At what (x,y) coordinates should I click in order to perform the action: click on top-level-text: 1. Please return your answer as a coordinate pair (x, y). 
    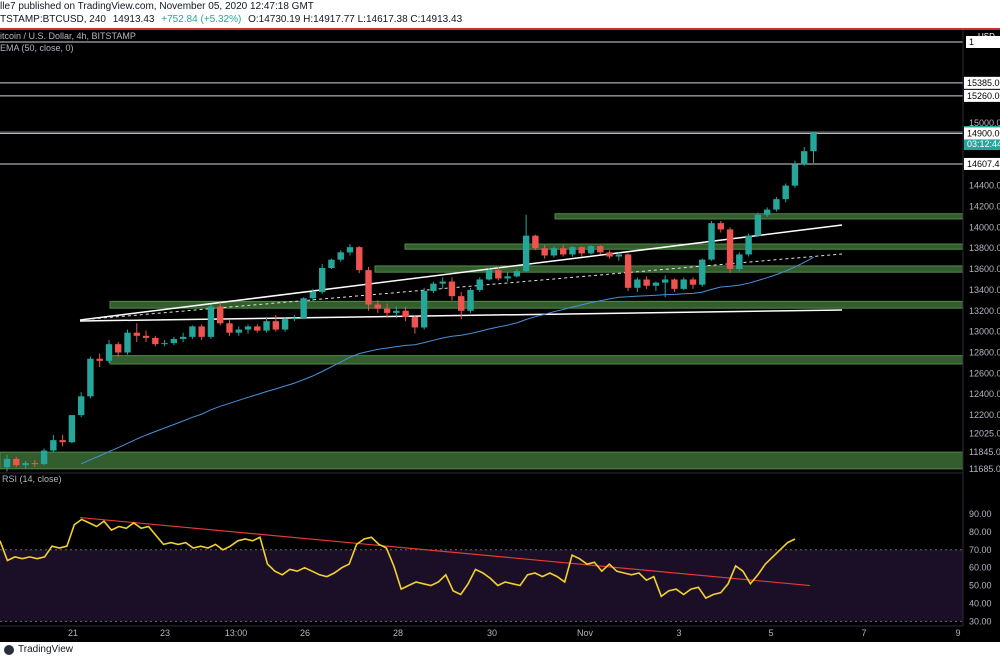
    Looking at the image, I should click on (971, 42).